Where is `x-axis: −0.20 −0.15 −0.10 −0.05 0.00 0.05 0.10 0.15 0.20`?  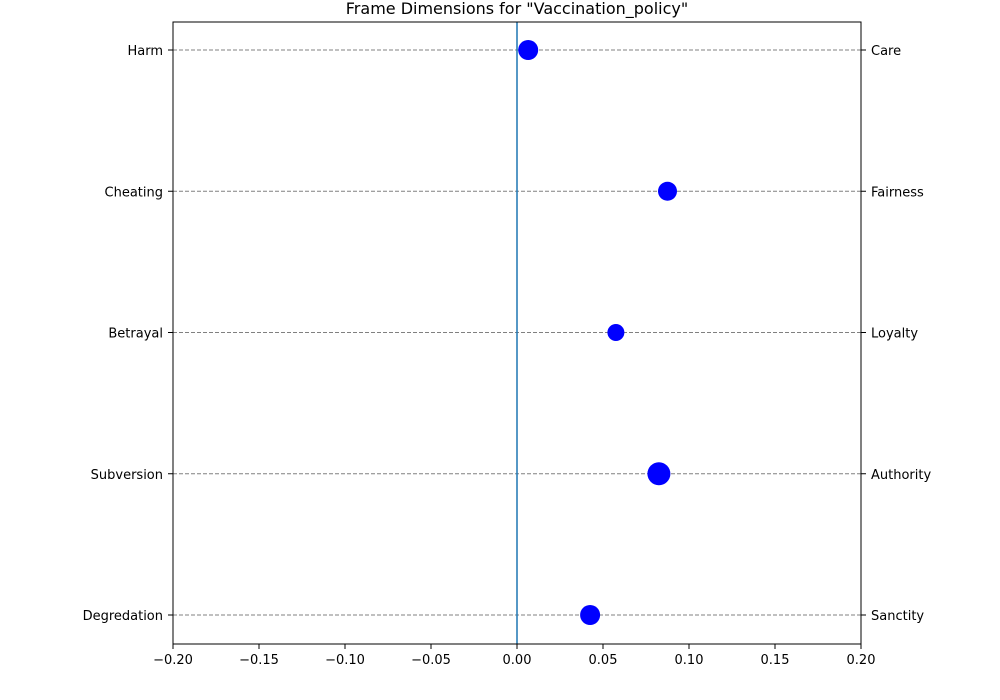
x-axis: −0.20 −0.15 −0.10 −0.05 0.00 0.05 0.10 0.15 0.20 is located at coordinates (514, 656).